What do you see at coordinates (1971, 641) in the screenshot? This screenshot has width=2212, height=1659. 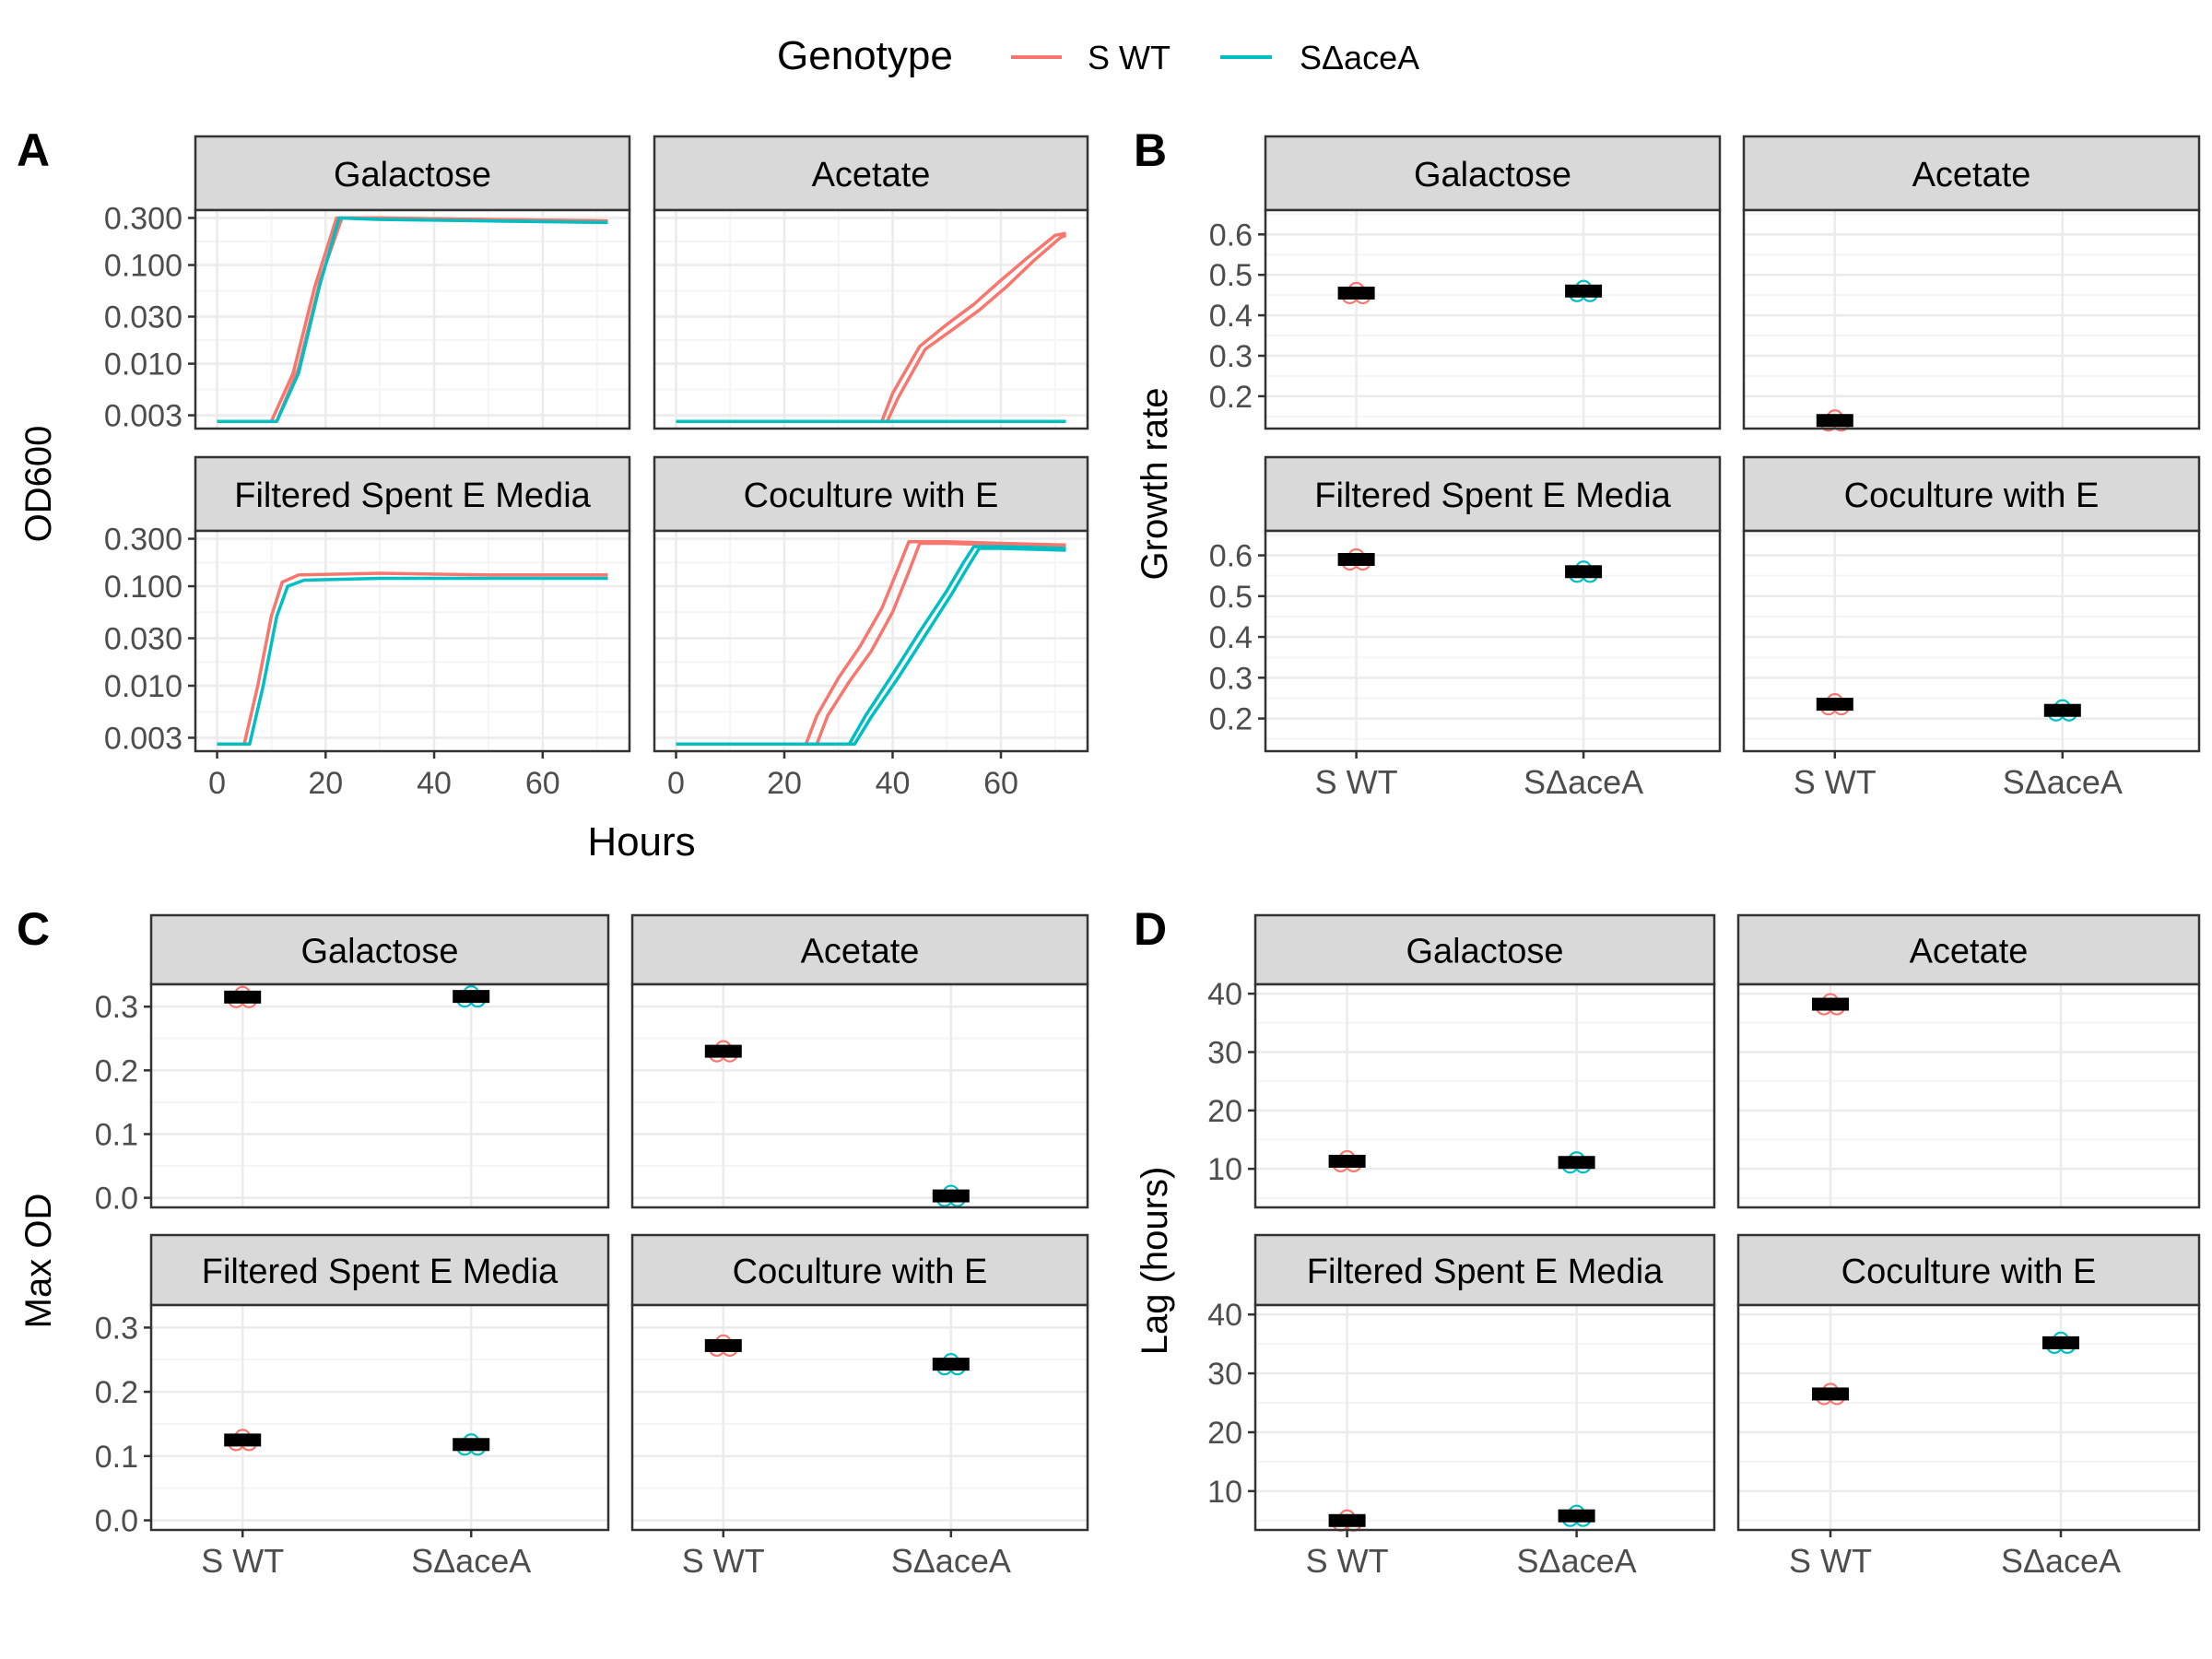 I see `panel-b-coculture-with-e-border` at bounding box center [1971, 641].